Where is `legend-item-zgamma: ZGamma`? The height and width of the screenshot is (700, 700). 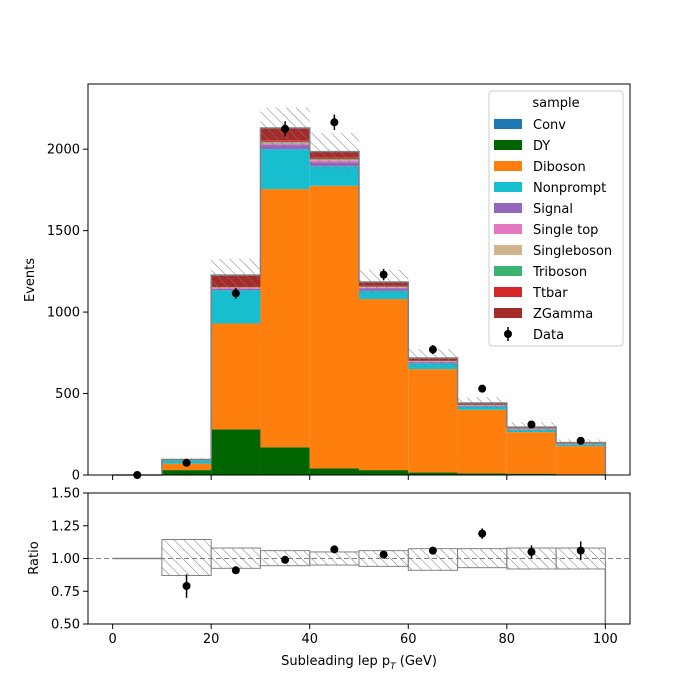
legend-item-zgamma: ZGamma is located at coordinates (543, 314).